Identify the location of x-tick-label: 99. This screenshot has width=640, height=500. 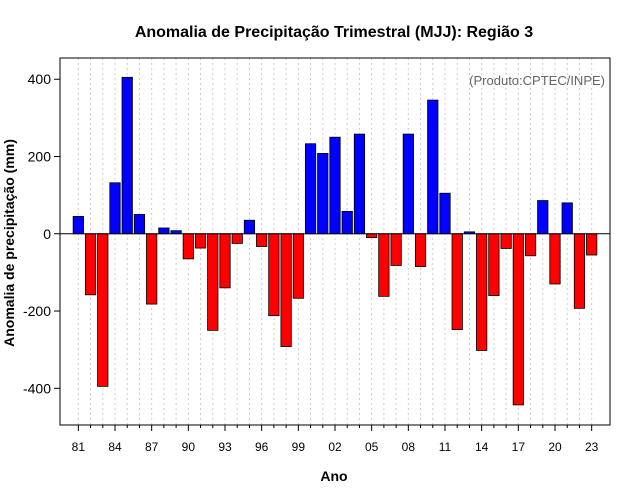
(299, 447).